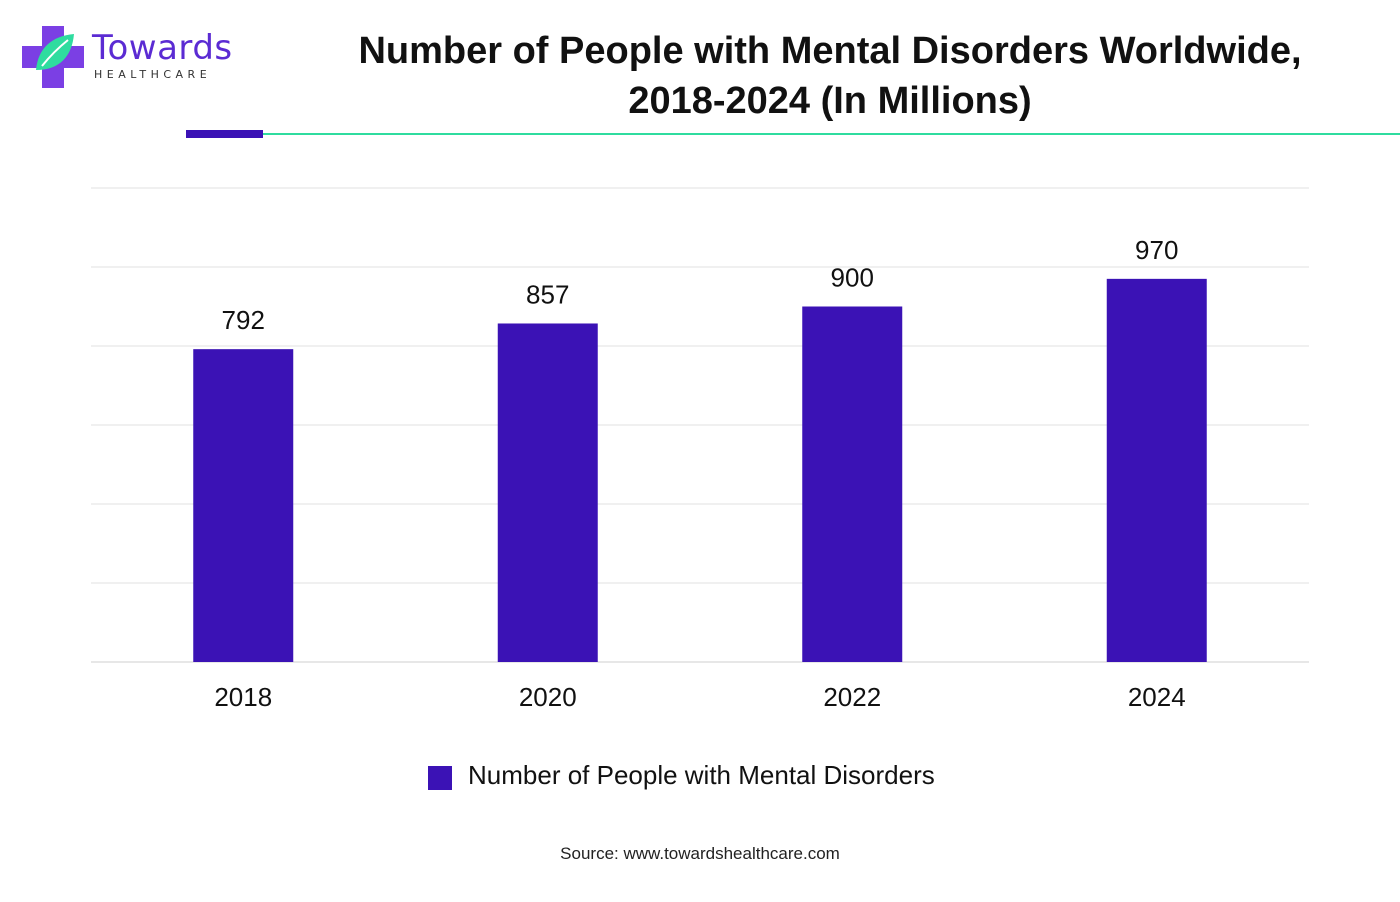 Image resolution: width=1400 pixels, height=902 pixels. What do you see at coordinates (440, 778) in the screenshot?
I see `legend-swatch` at bounding box center [440, 778].